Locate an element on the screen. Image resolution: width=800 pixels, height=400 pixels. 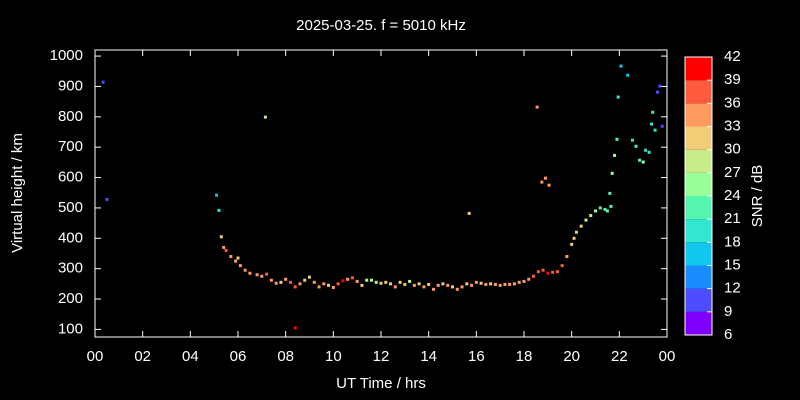
x-tick-label: 18 is located at coordinates (524, 356).